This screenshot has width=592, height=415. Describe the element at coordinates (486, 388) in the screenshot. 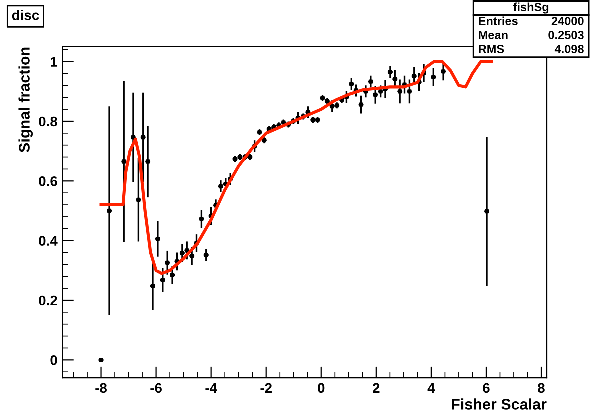

I see `x-tick-label: 6` at that location.